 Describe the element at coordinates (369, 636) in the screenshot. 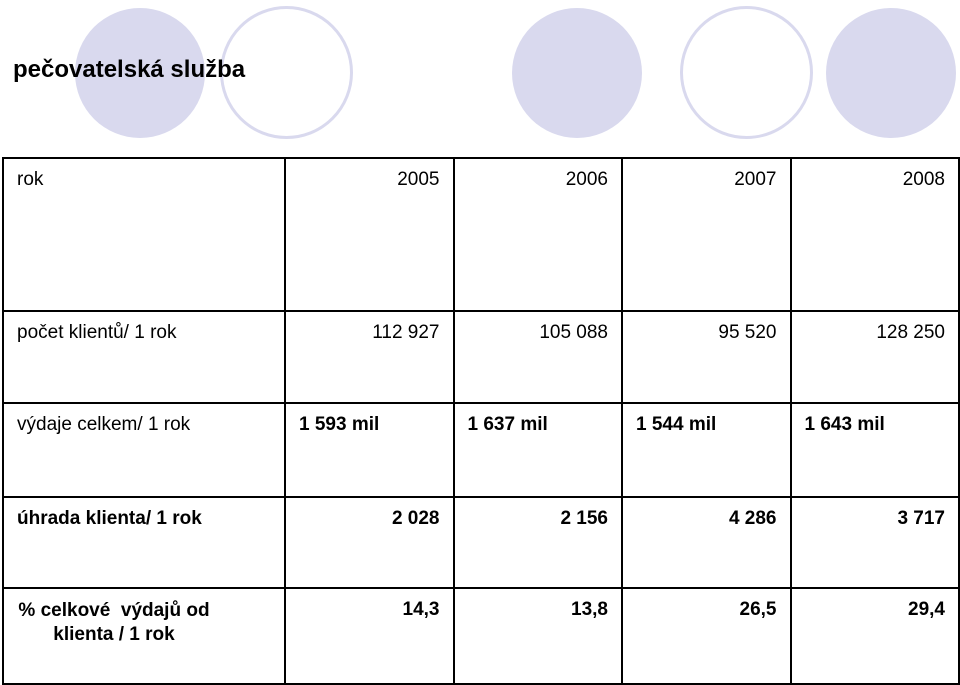

I see `cell-value: 14,3` at that location.